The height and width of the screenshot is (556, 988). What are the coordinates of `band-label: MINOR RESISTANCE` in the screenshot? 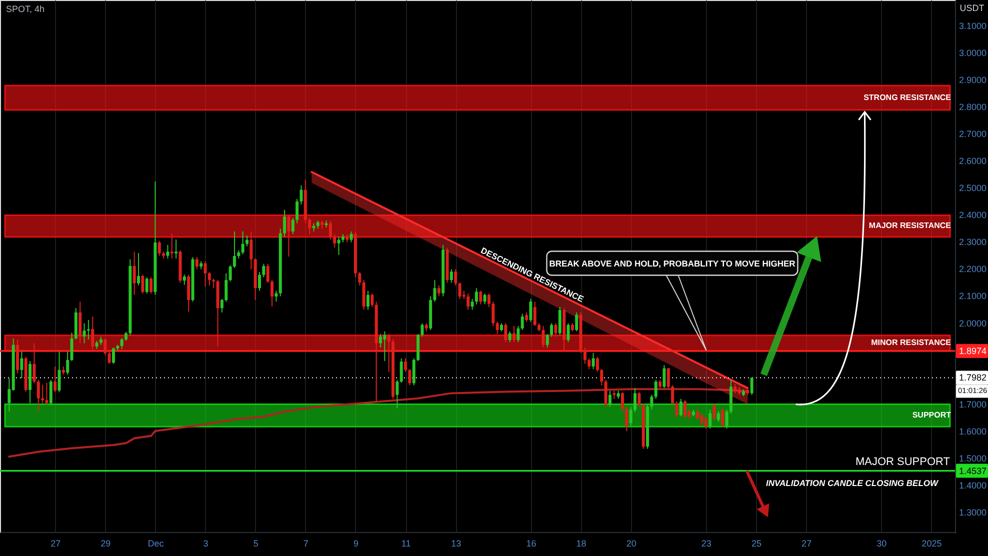 It's located at (911, 343).